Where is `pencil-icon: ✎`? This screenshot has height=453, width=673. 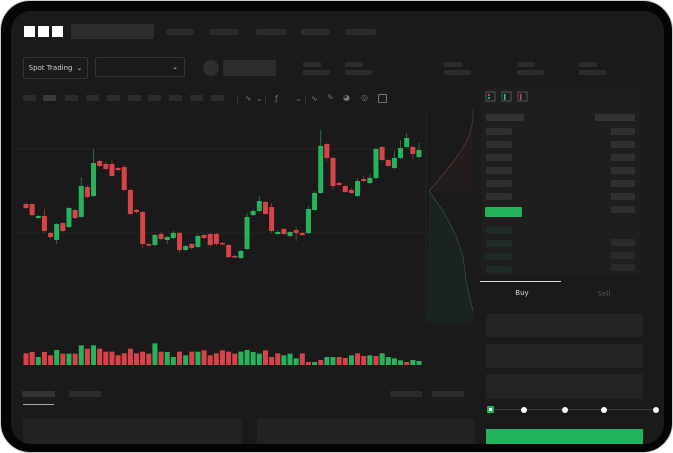 pencil-icon: ✎ is located at coordinates (330, 97).